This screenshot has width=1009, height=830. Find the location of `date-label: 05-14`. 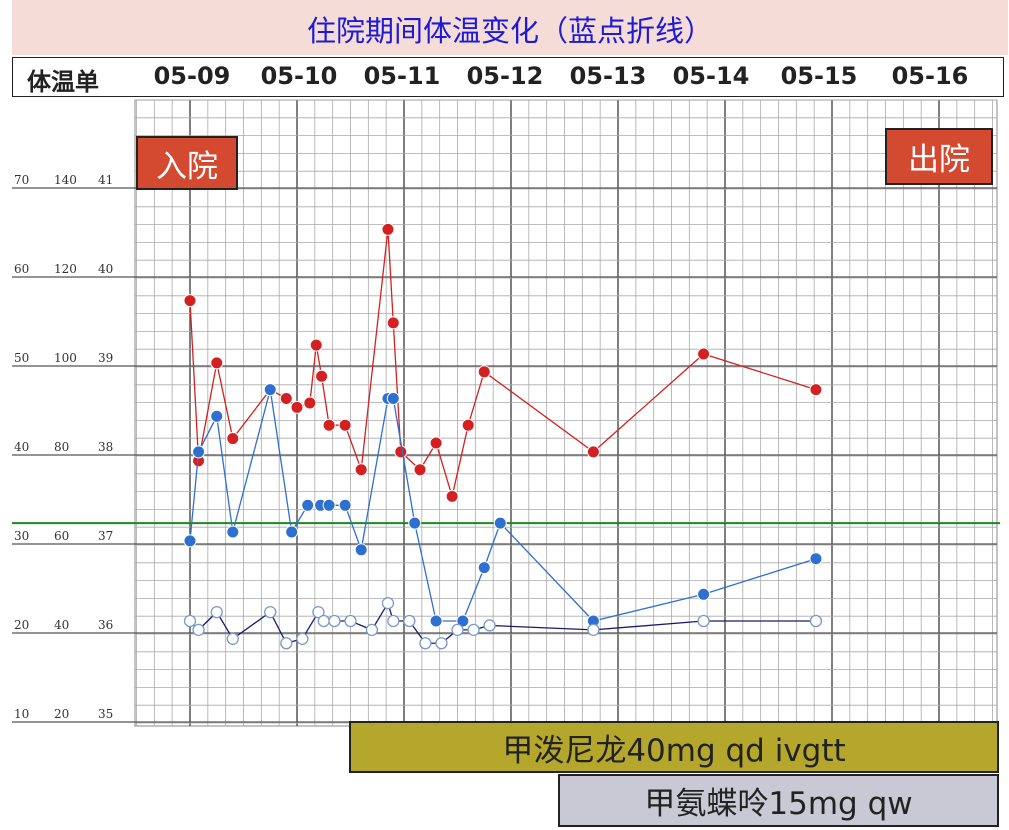

date-label: 05-14 is located at coordinates (711, 76).